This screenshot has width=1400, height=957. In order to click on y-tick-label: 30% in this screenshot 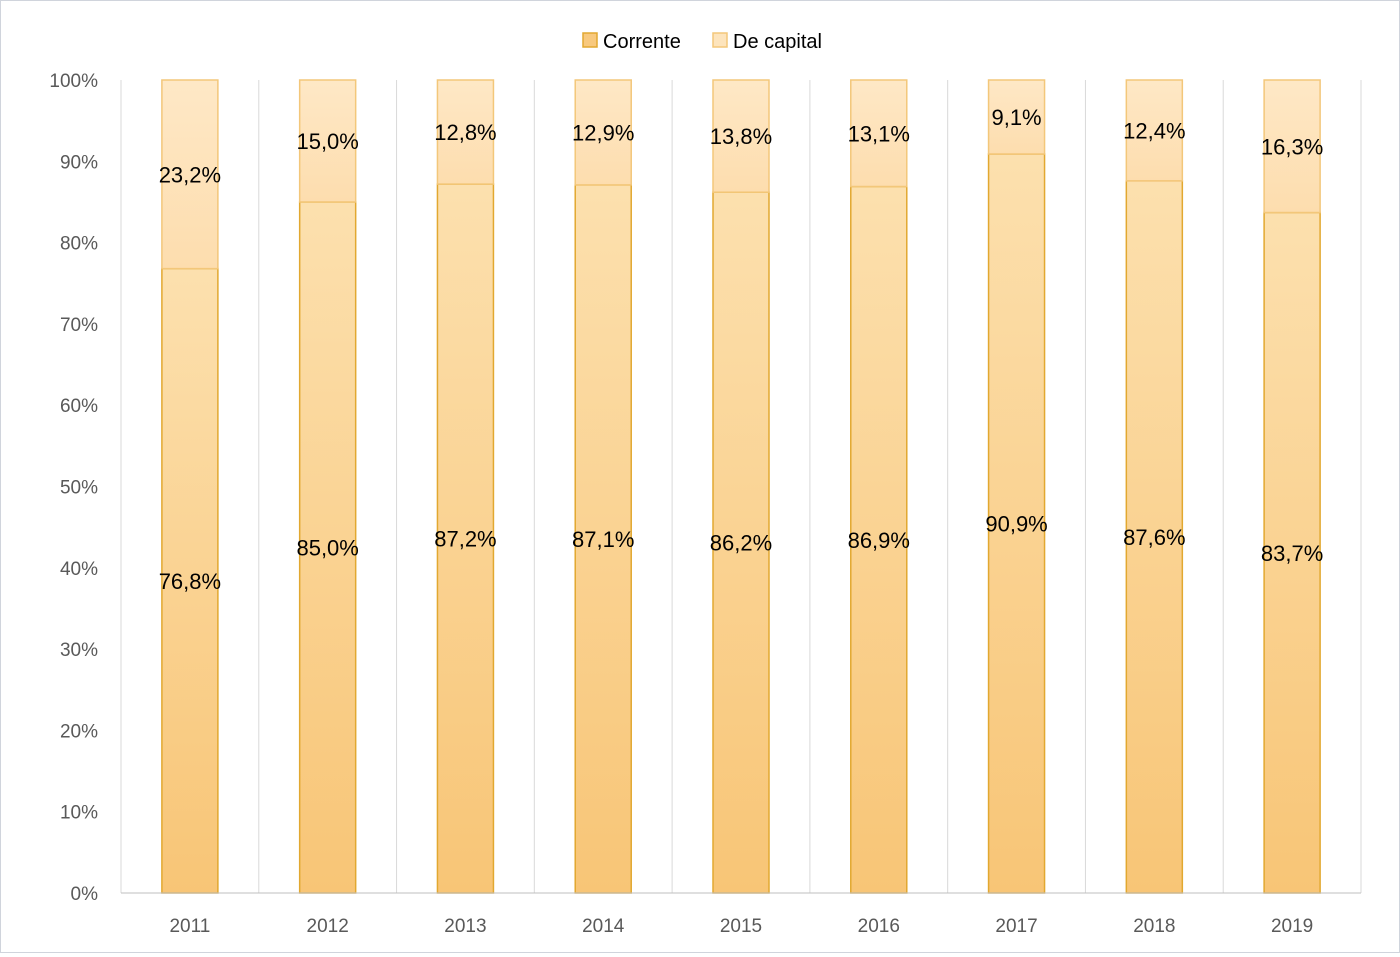, I will do `click(79, 650)`.